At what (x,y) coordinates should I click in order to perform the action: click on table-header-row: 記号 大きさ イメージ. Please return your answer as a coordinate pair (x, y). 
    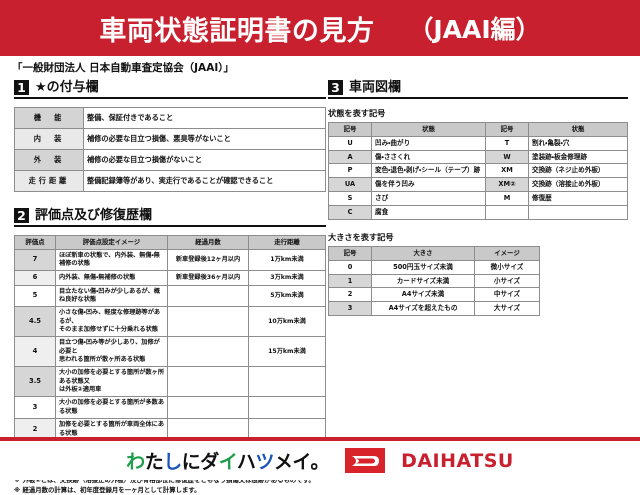
    Looking at the image, I should click on (434, 253).